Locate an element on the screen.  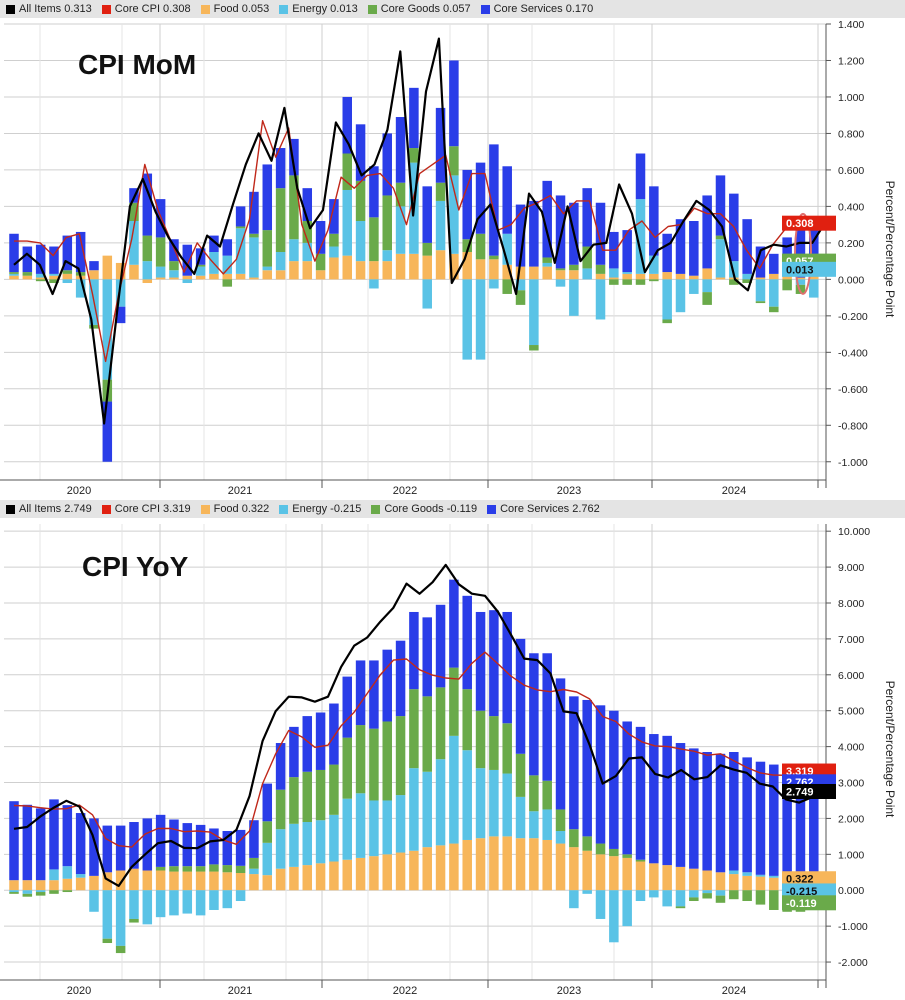
legend-item-all-items: All Items 0.313 is located at coordinates (49, 9).